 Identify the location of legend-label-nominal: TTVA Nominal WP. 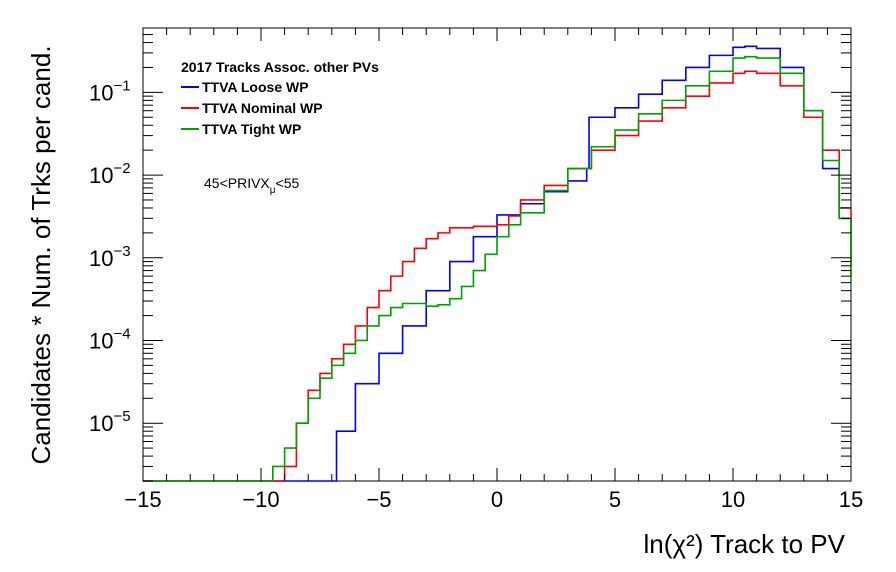
(262, 108).